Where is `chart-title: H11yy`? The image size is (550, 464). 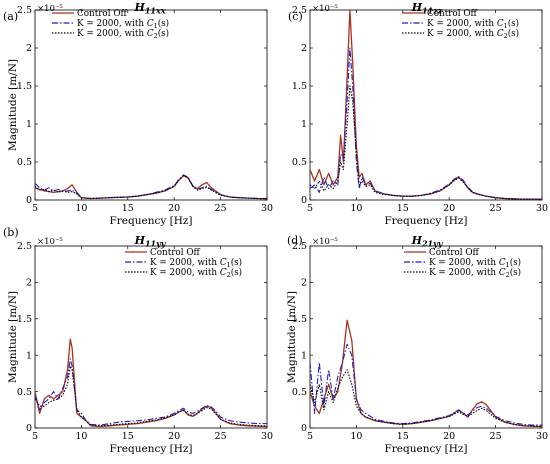
chart-title: H11yy is located at coordinates (150, 241).